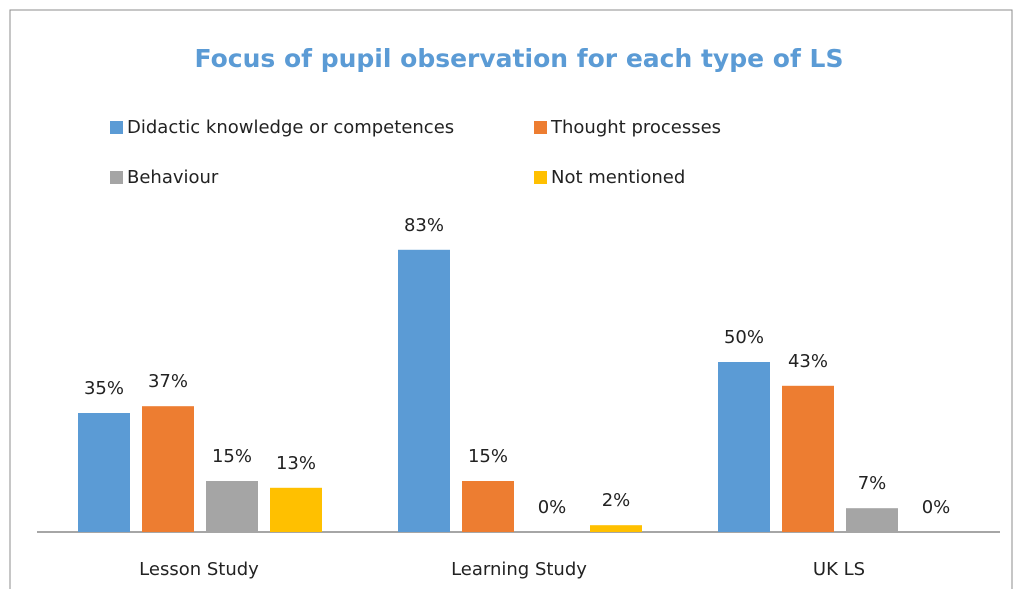  I want to click on x-tick-label: UK LS, so click(839, 569).